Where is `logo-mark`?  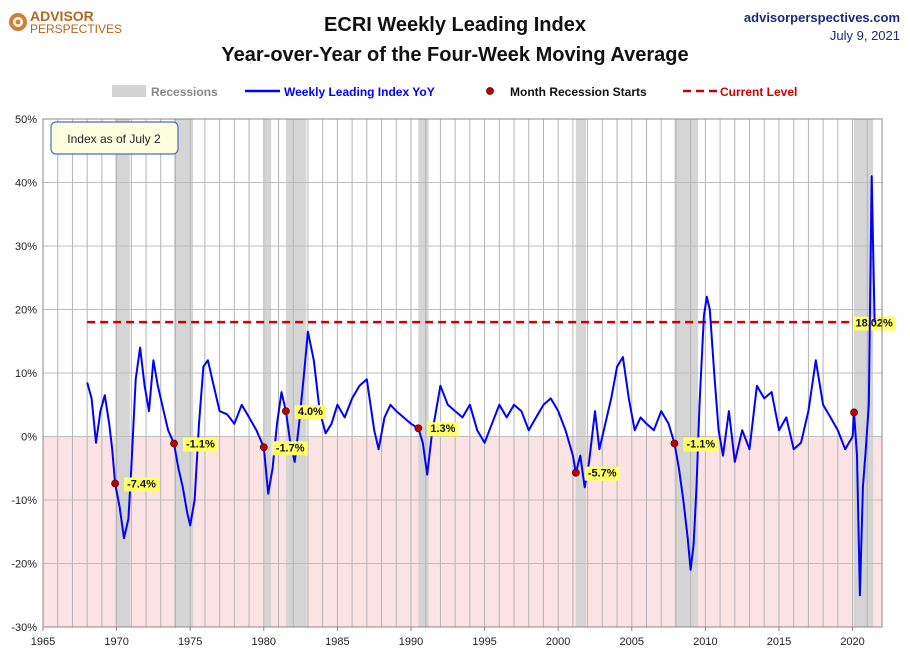 logo-mark is located at coordinates (18, 22).